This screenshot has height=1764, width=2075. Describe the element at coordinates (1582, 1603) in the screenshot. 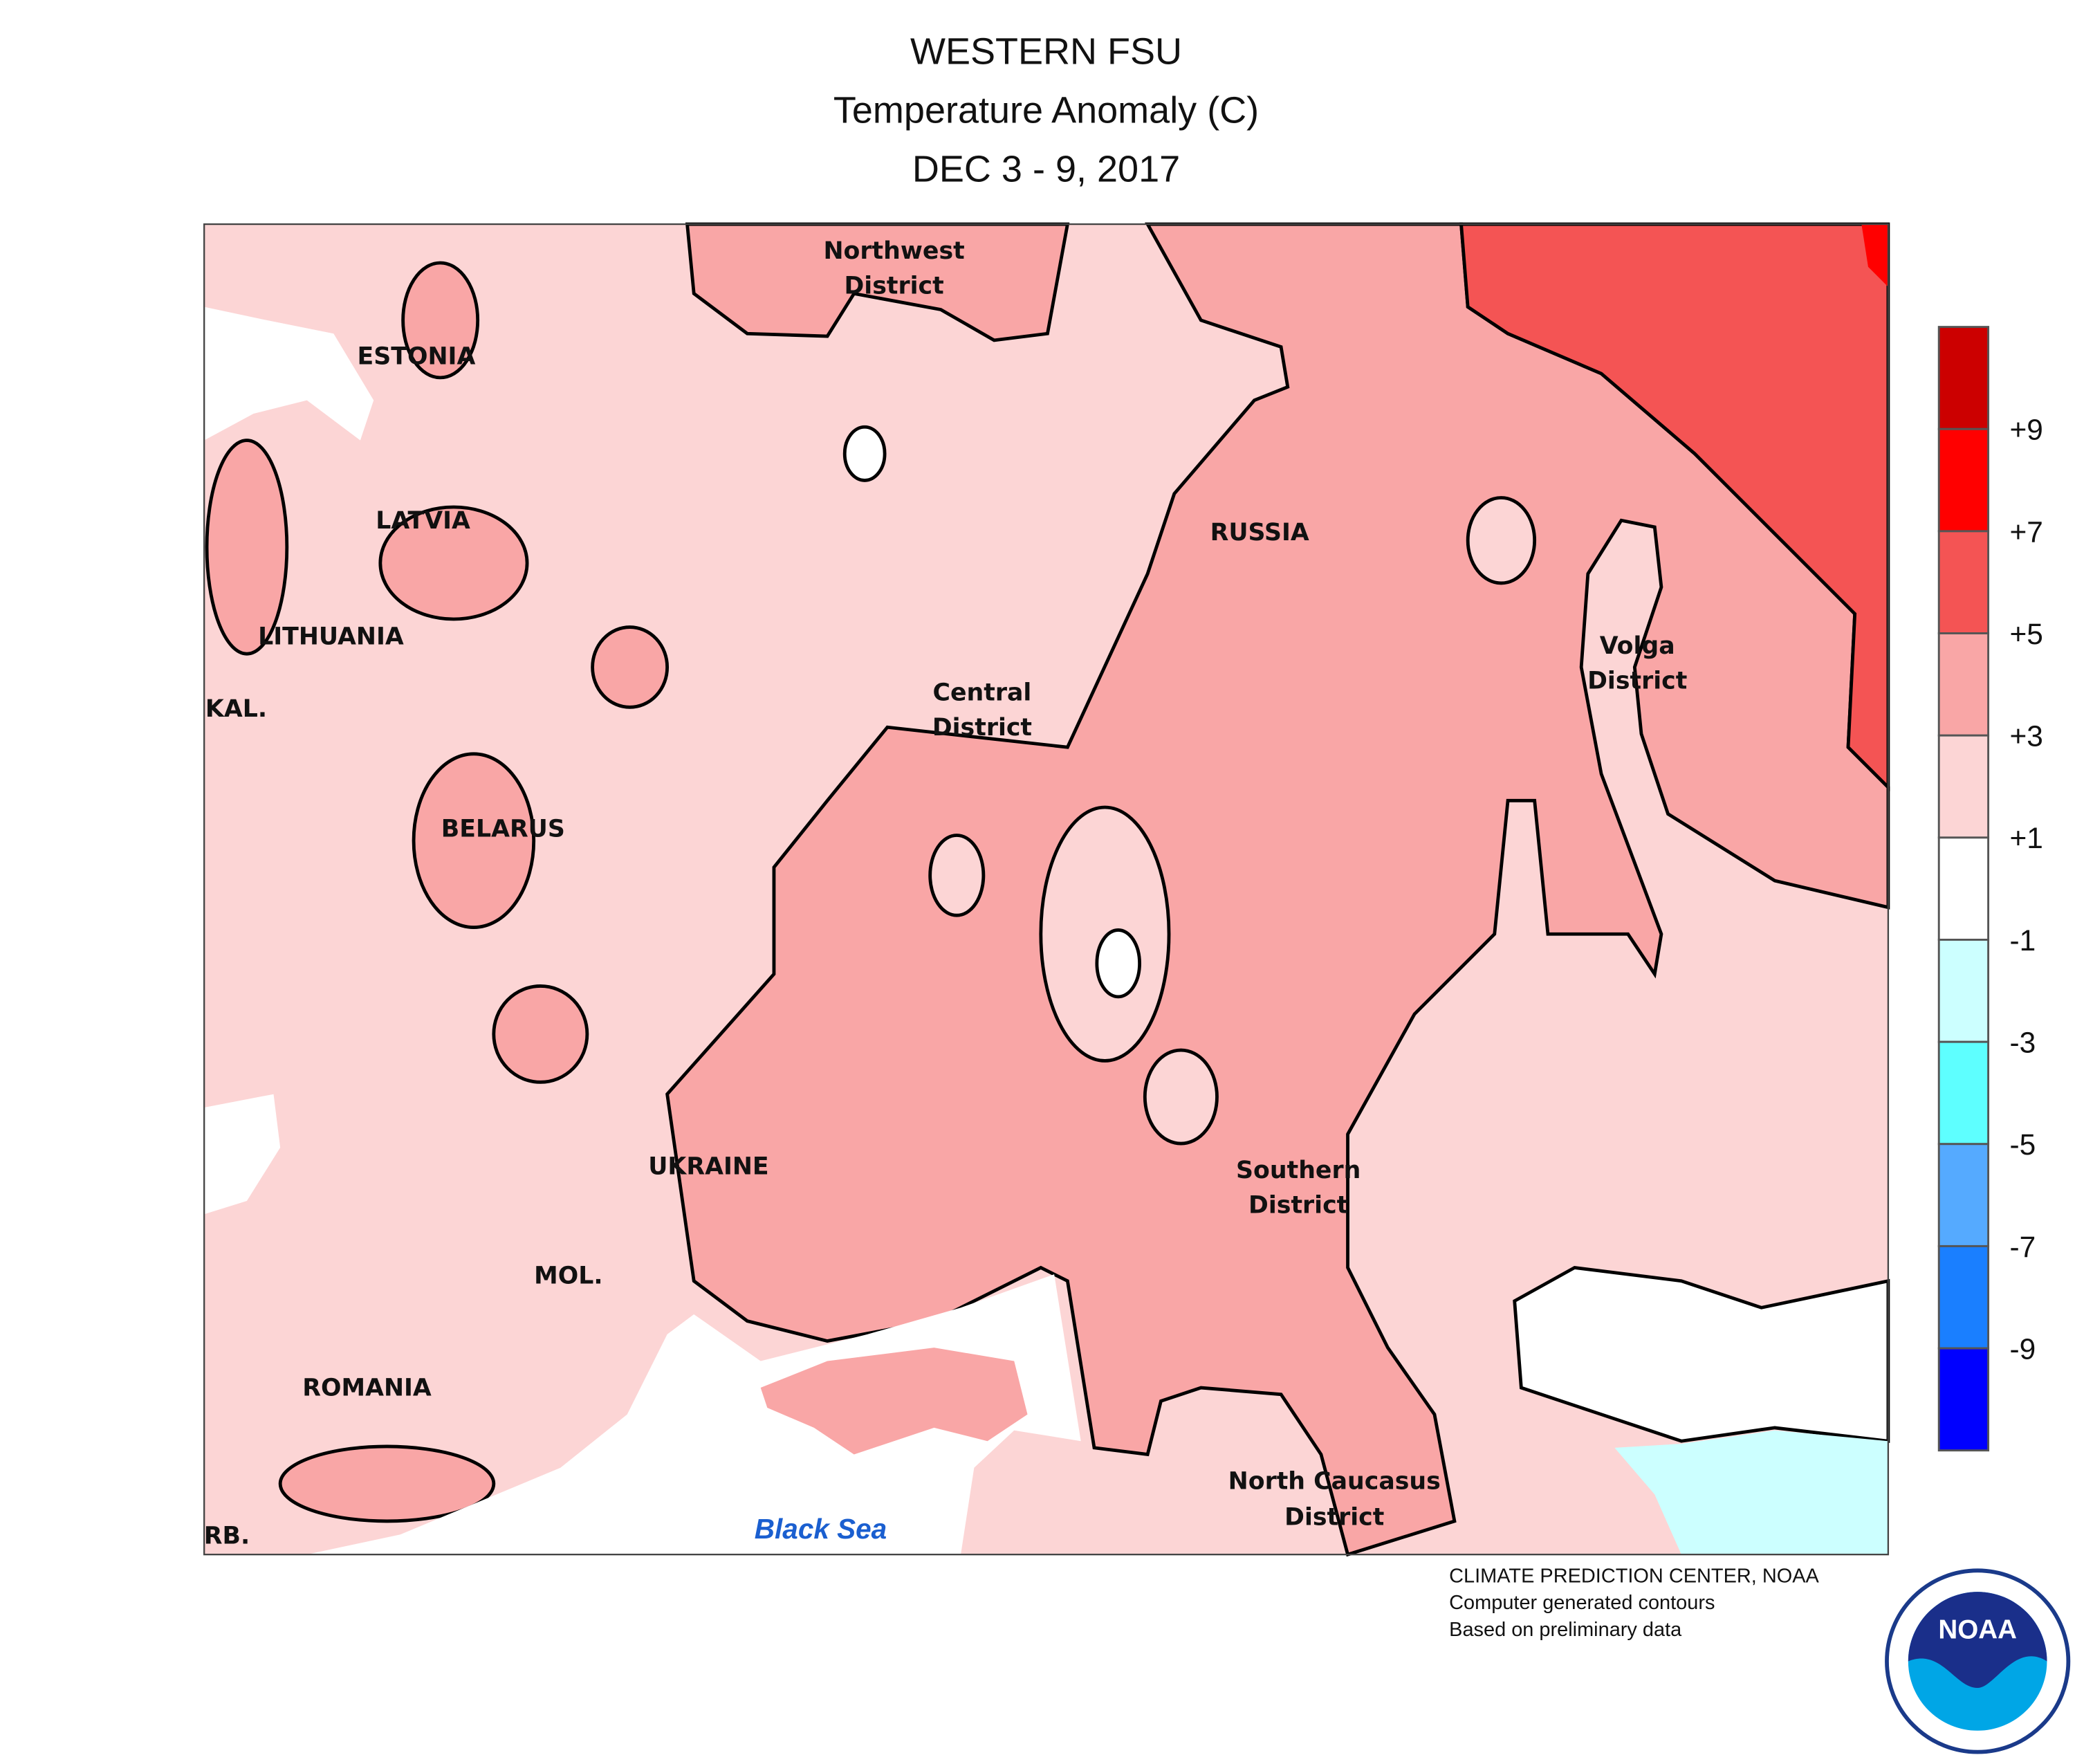

I see `credit: Computer generated contours` at that location.